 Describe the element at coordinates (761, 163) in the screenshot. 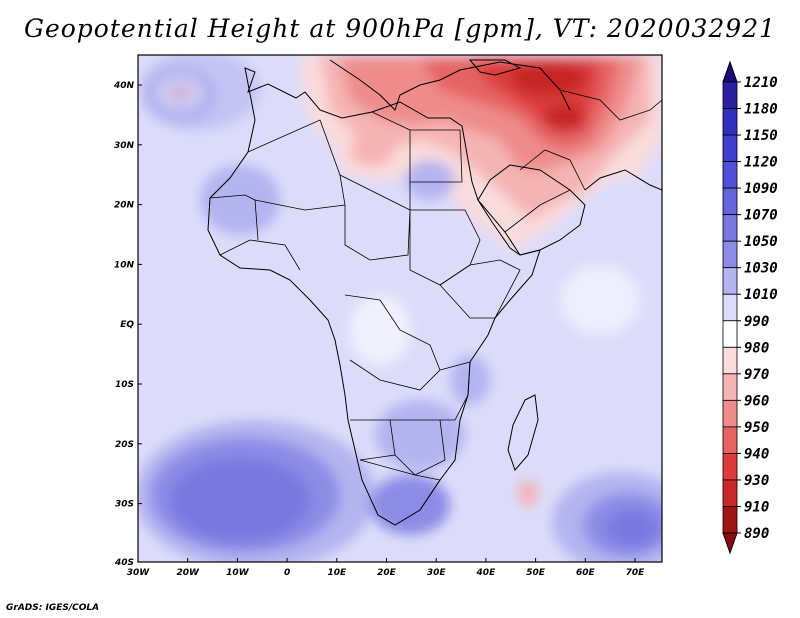

I see `colorbar-label: 1120` at that location.